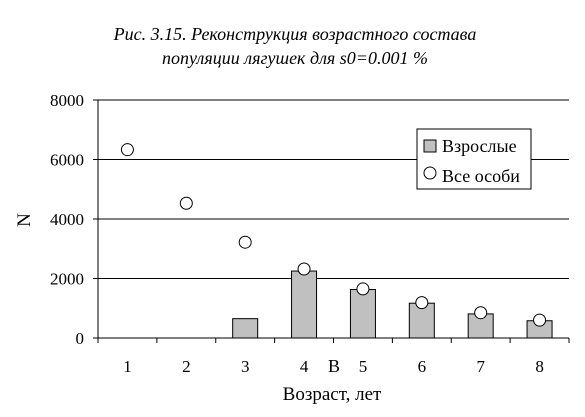 The image size is (585, 417). I want to click on bar-series, so click(392, 304).